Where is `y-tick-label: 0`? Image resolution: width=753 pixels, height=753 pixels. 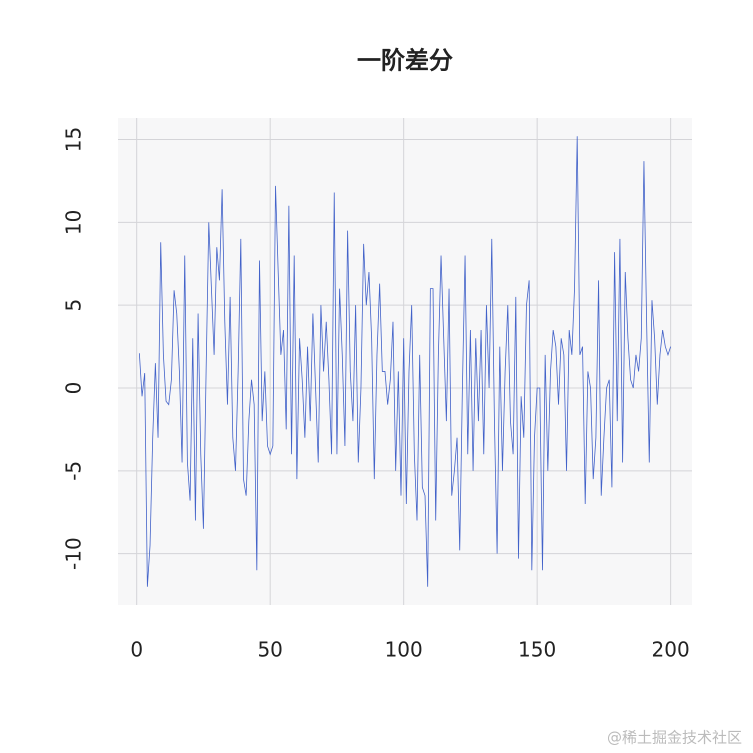 y-tick-label: 0 is located at coordinates (74, 388).